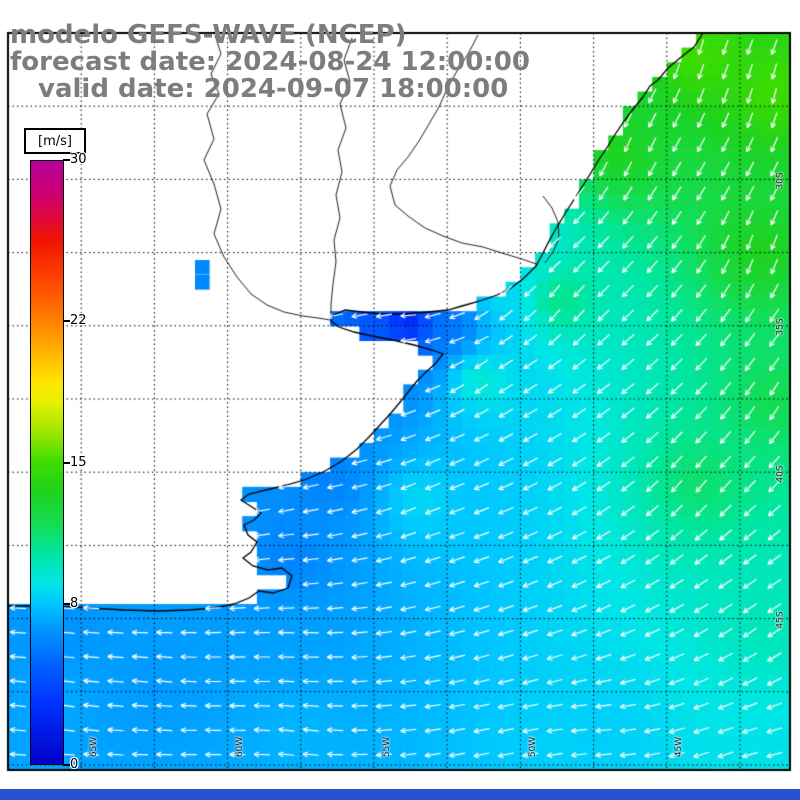  Describe the element at coordinates (55, 141) in the screenshot. I see `colorbar-units-label: [m/s]` at that location.